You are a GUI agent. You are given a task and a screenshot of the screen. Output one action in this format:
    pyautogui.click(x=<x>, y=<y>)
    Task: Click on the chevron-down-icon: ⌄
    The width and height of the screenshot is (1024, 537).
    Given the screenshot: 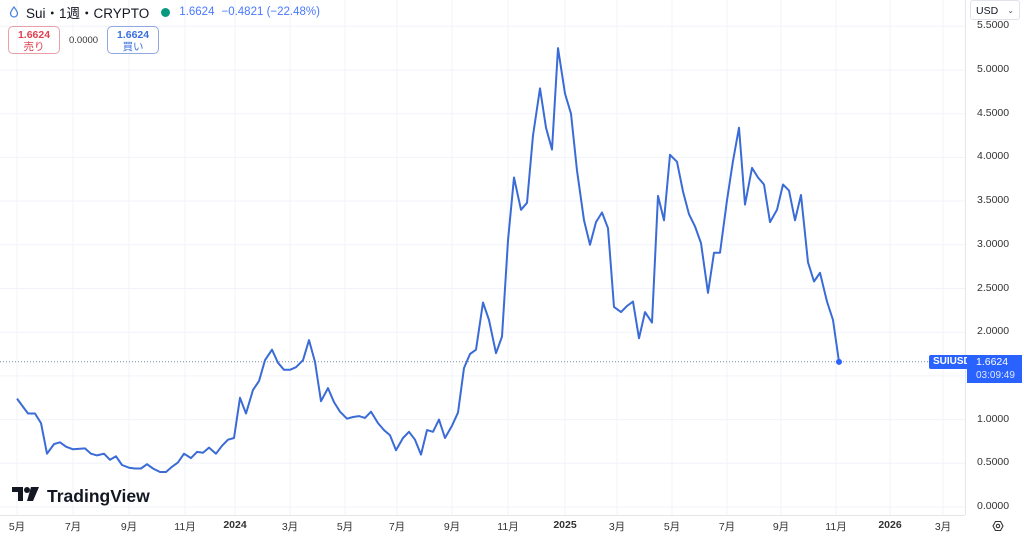 What is the action you would take?
    pyautogui.click(x=1010, y=10)
    